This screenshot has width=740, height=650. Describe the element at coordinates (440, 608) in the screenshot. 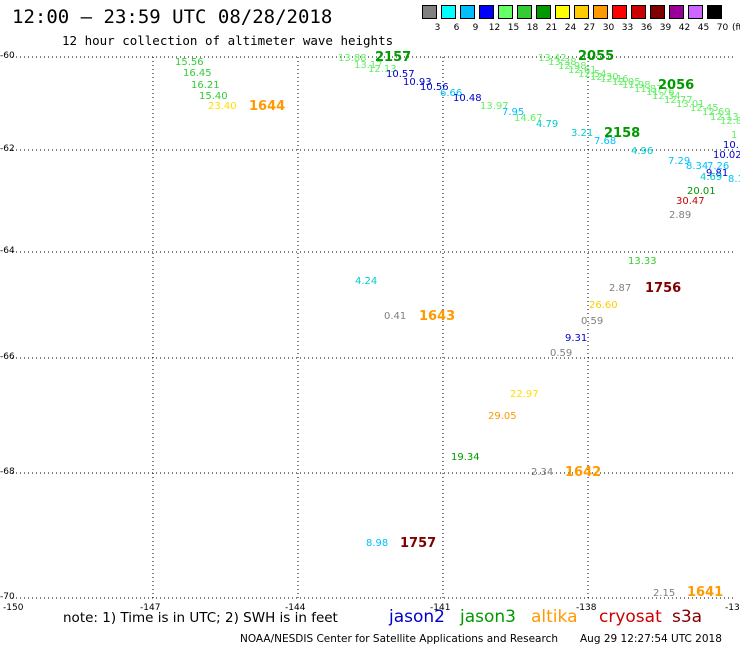

I see `longitude-label: -141` at that location.